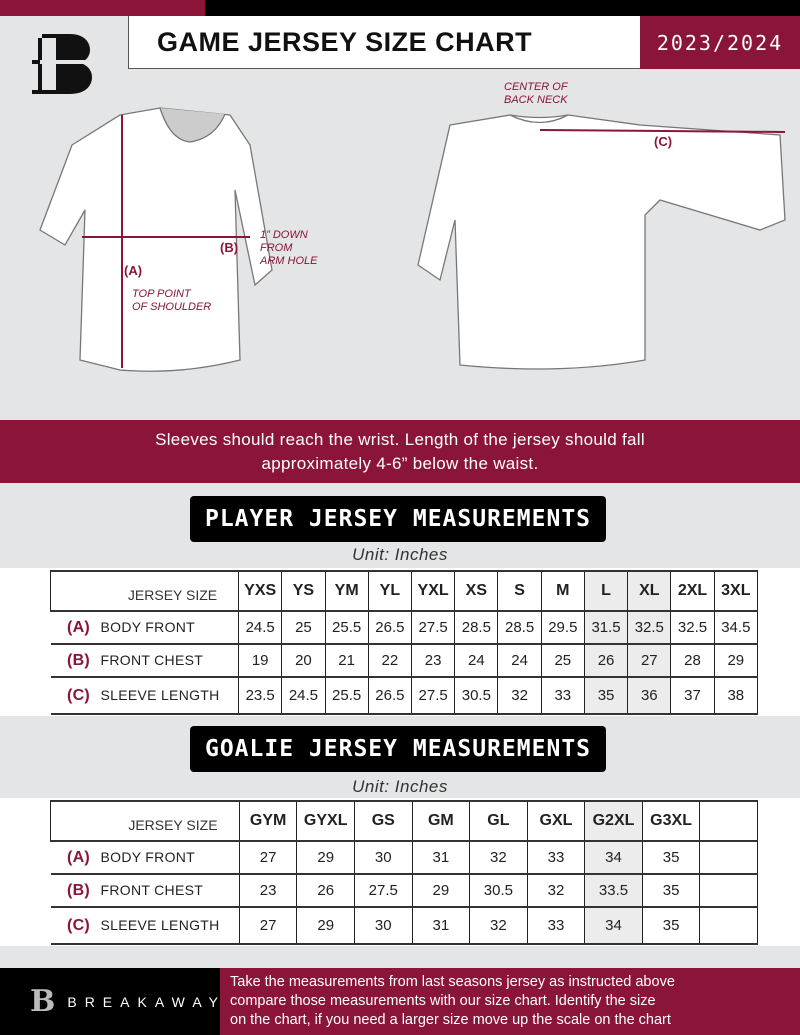 The image size is (800, 1035). I want to click on measurement-cell: 28, so click(692, 660).